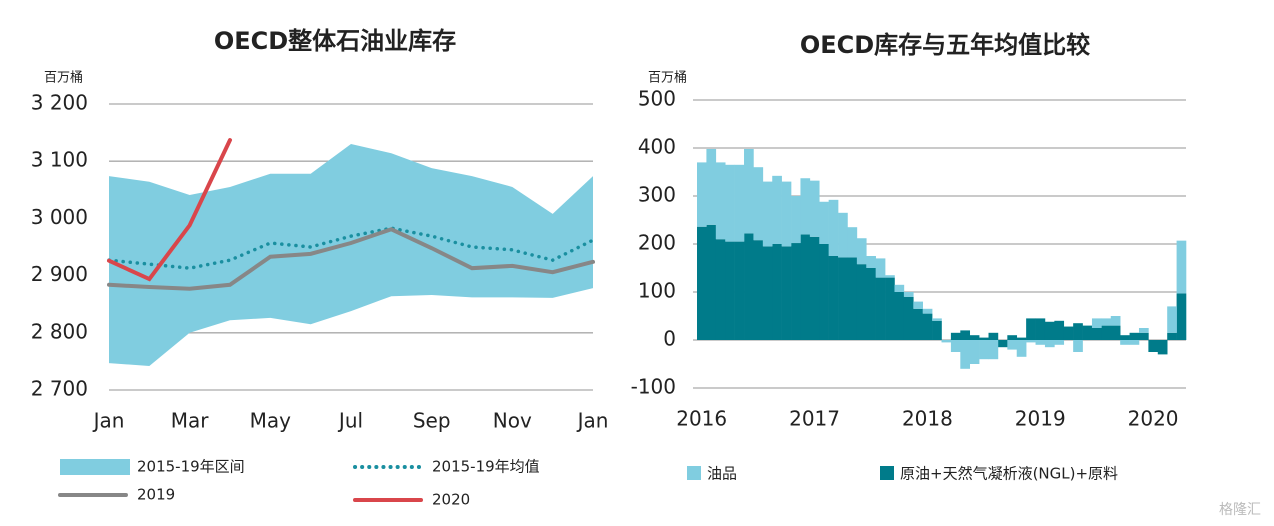  Describe the element at coordinates (657, 99) in the screenshot. I see `y-tick-label: 500` at that location.